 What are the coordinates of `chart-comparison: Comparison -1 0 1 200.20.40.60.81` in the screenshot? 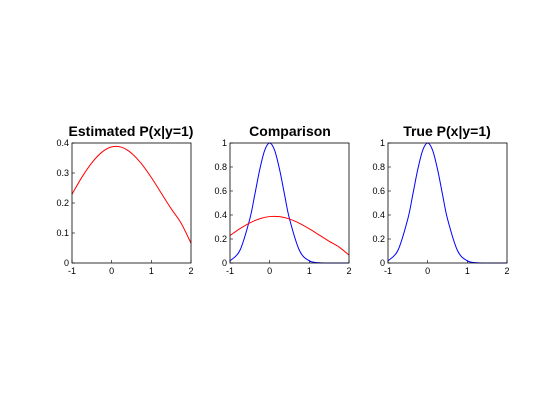 It's located at (282, 199).